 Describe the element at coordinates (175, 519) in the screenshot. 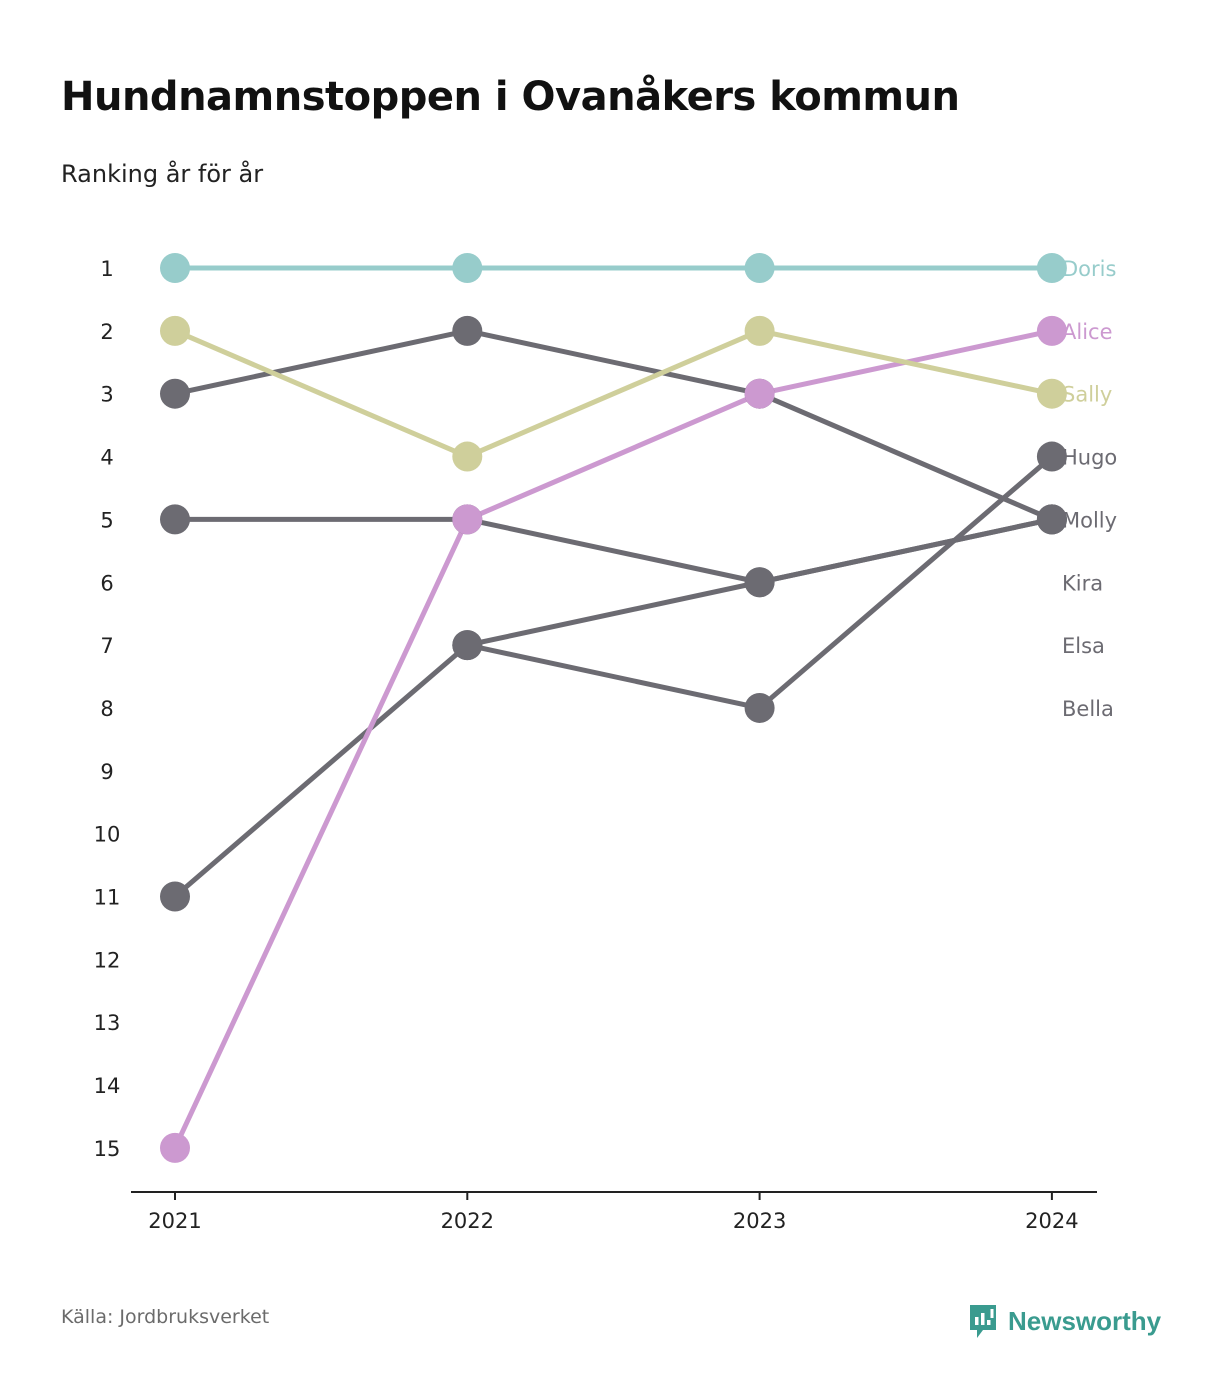

I see `point-kira` at that location.